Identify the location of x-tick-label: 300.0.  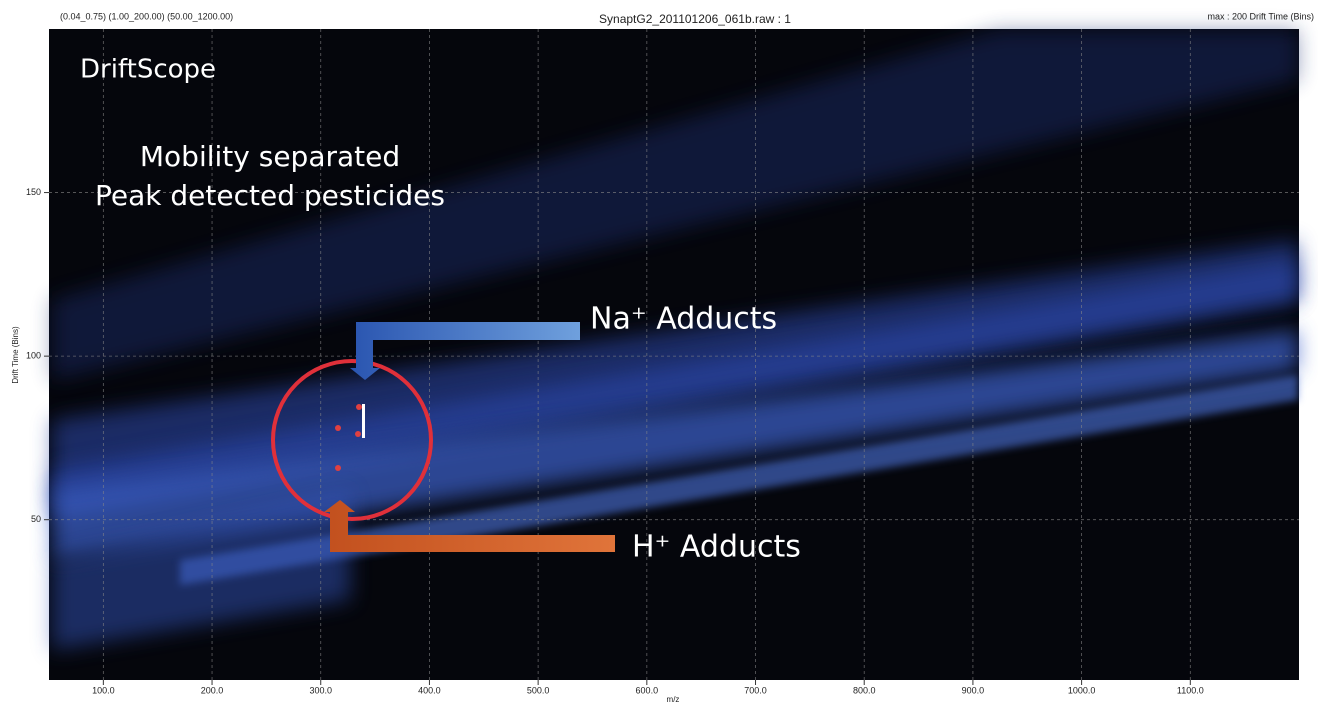
(320, 690).